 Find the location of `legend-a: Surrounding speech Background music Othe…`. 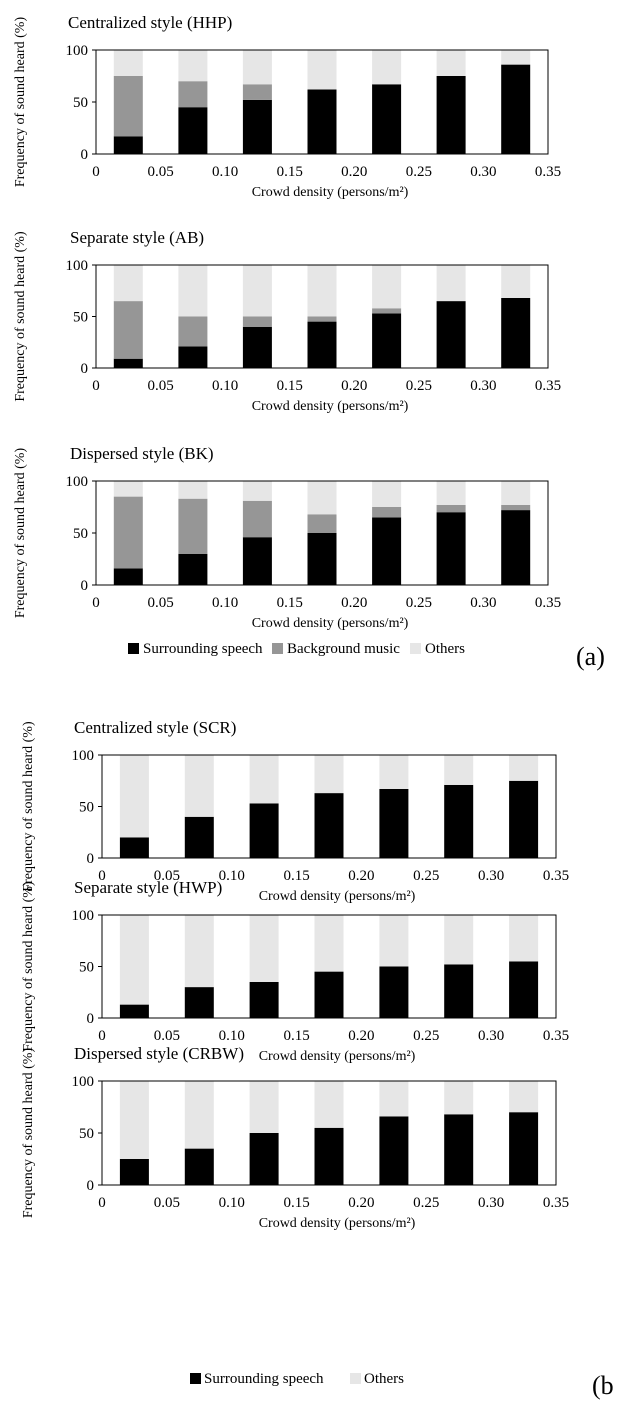

legend-a: Surrounding speech Background music Othe… is located at coordinates (296, 649).